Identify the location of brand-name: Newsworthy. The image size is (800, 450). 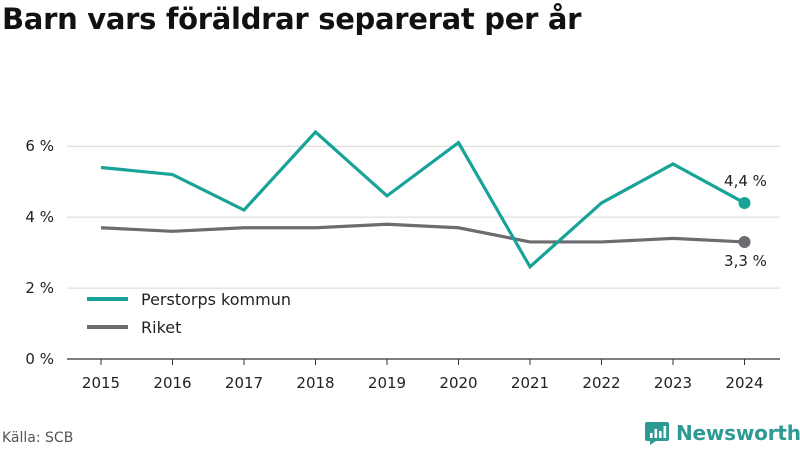
(738, 433).